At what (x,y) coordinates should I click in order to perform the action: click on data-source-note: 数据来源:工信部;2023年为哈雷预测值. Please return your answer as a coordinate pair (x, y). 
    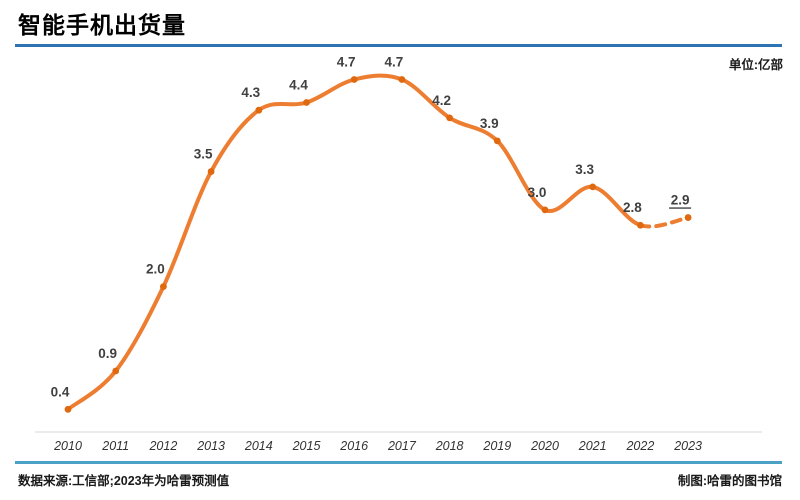
    Looking at the image, I should click on (124, 481).